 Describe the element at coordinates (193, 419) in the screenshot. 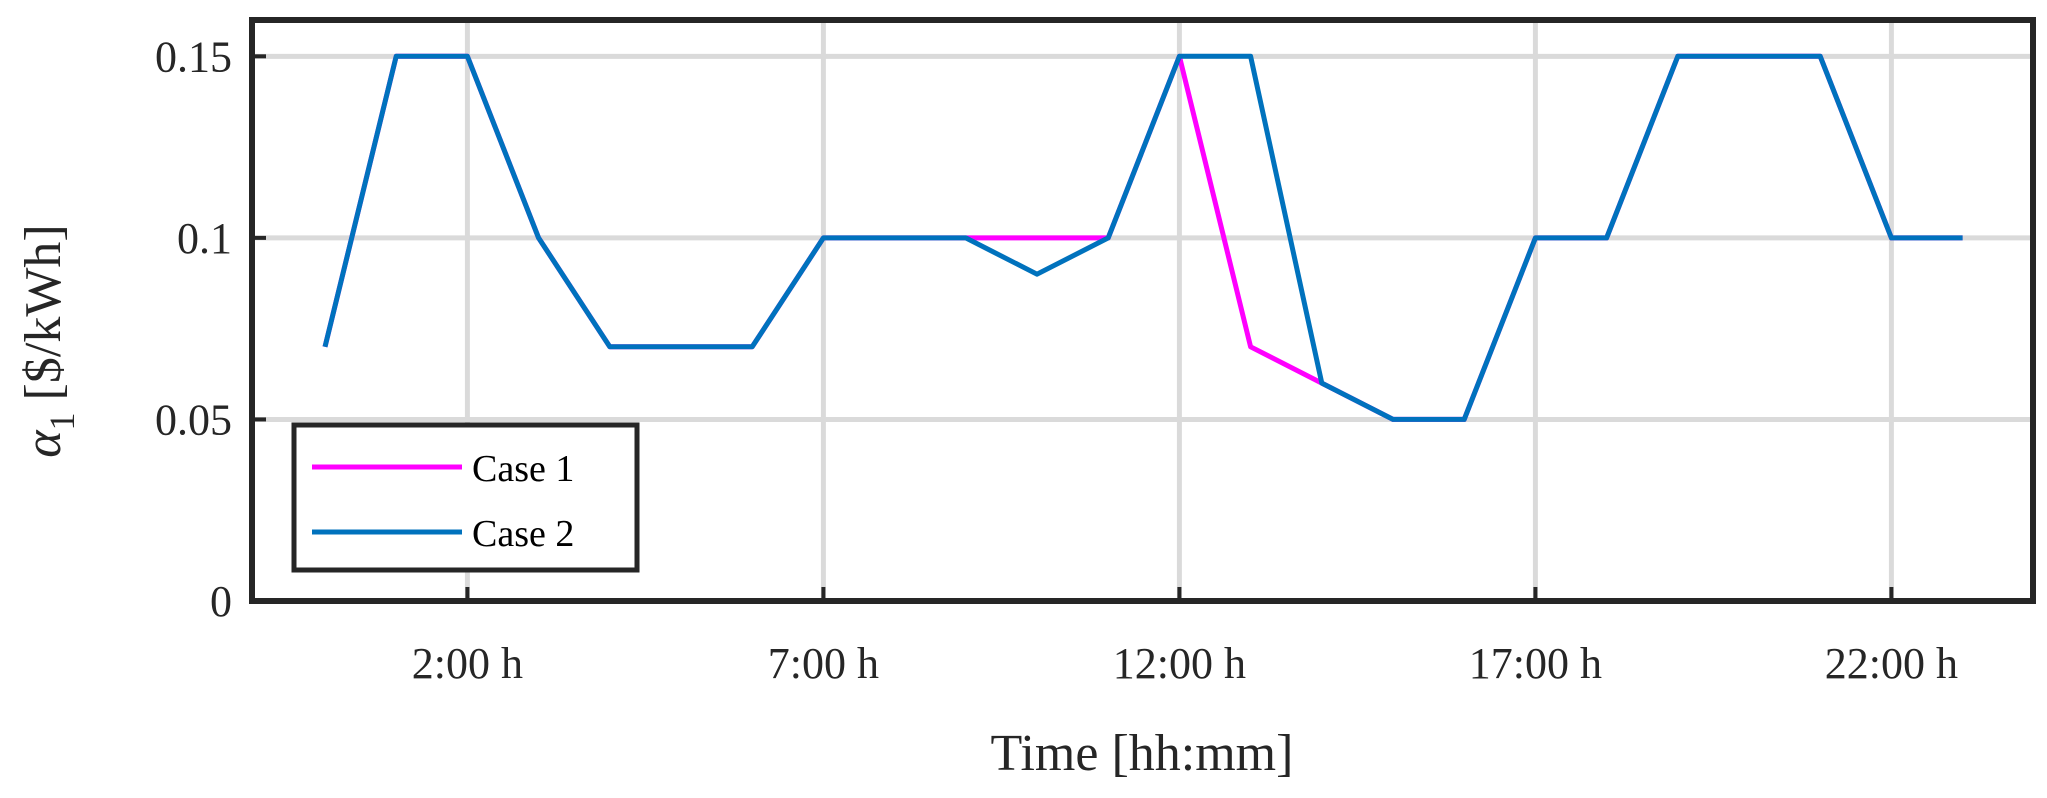

I see `y-tick-label: 0.05` at that location.